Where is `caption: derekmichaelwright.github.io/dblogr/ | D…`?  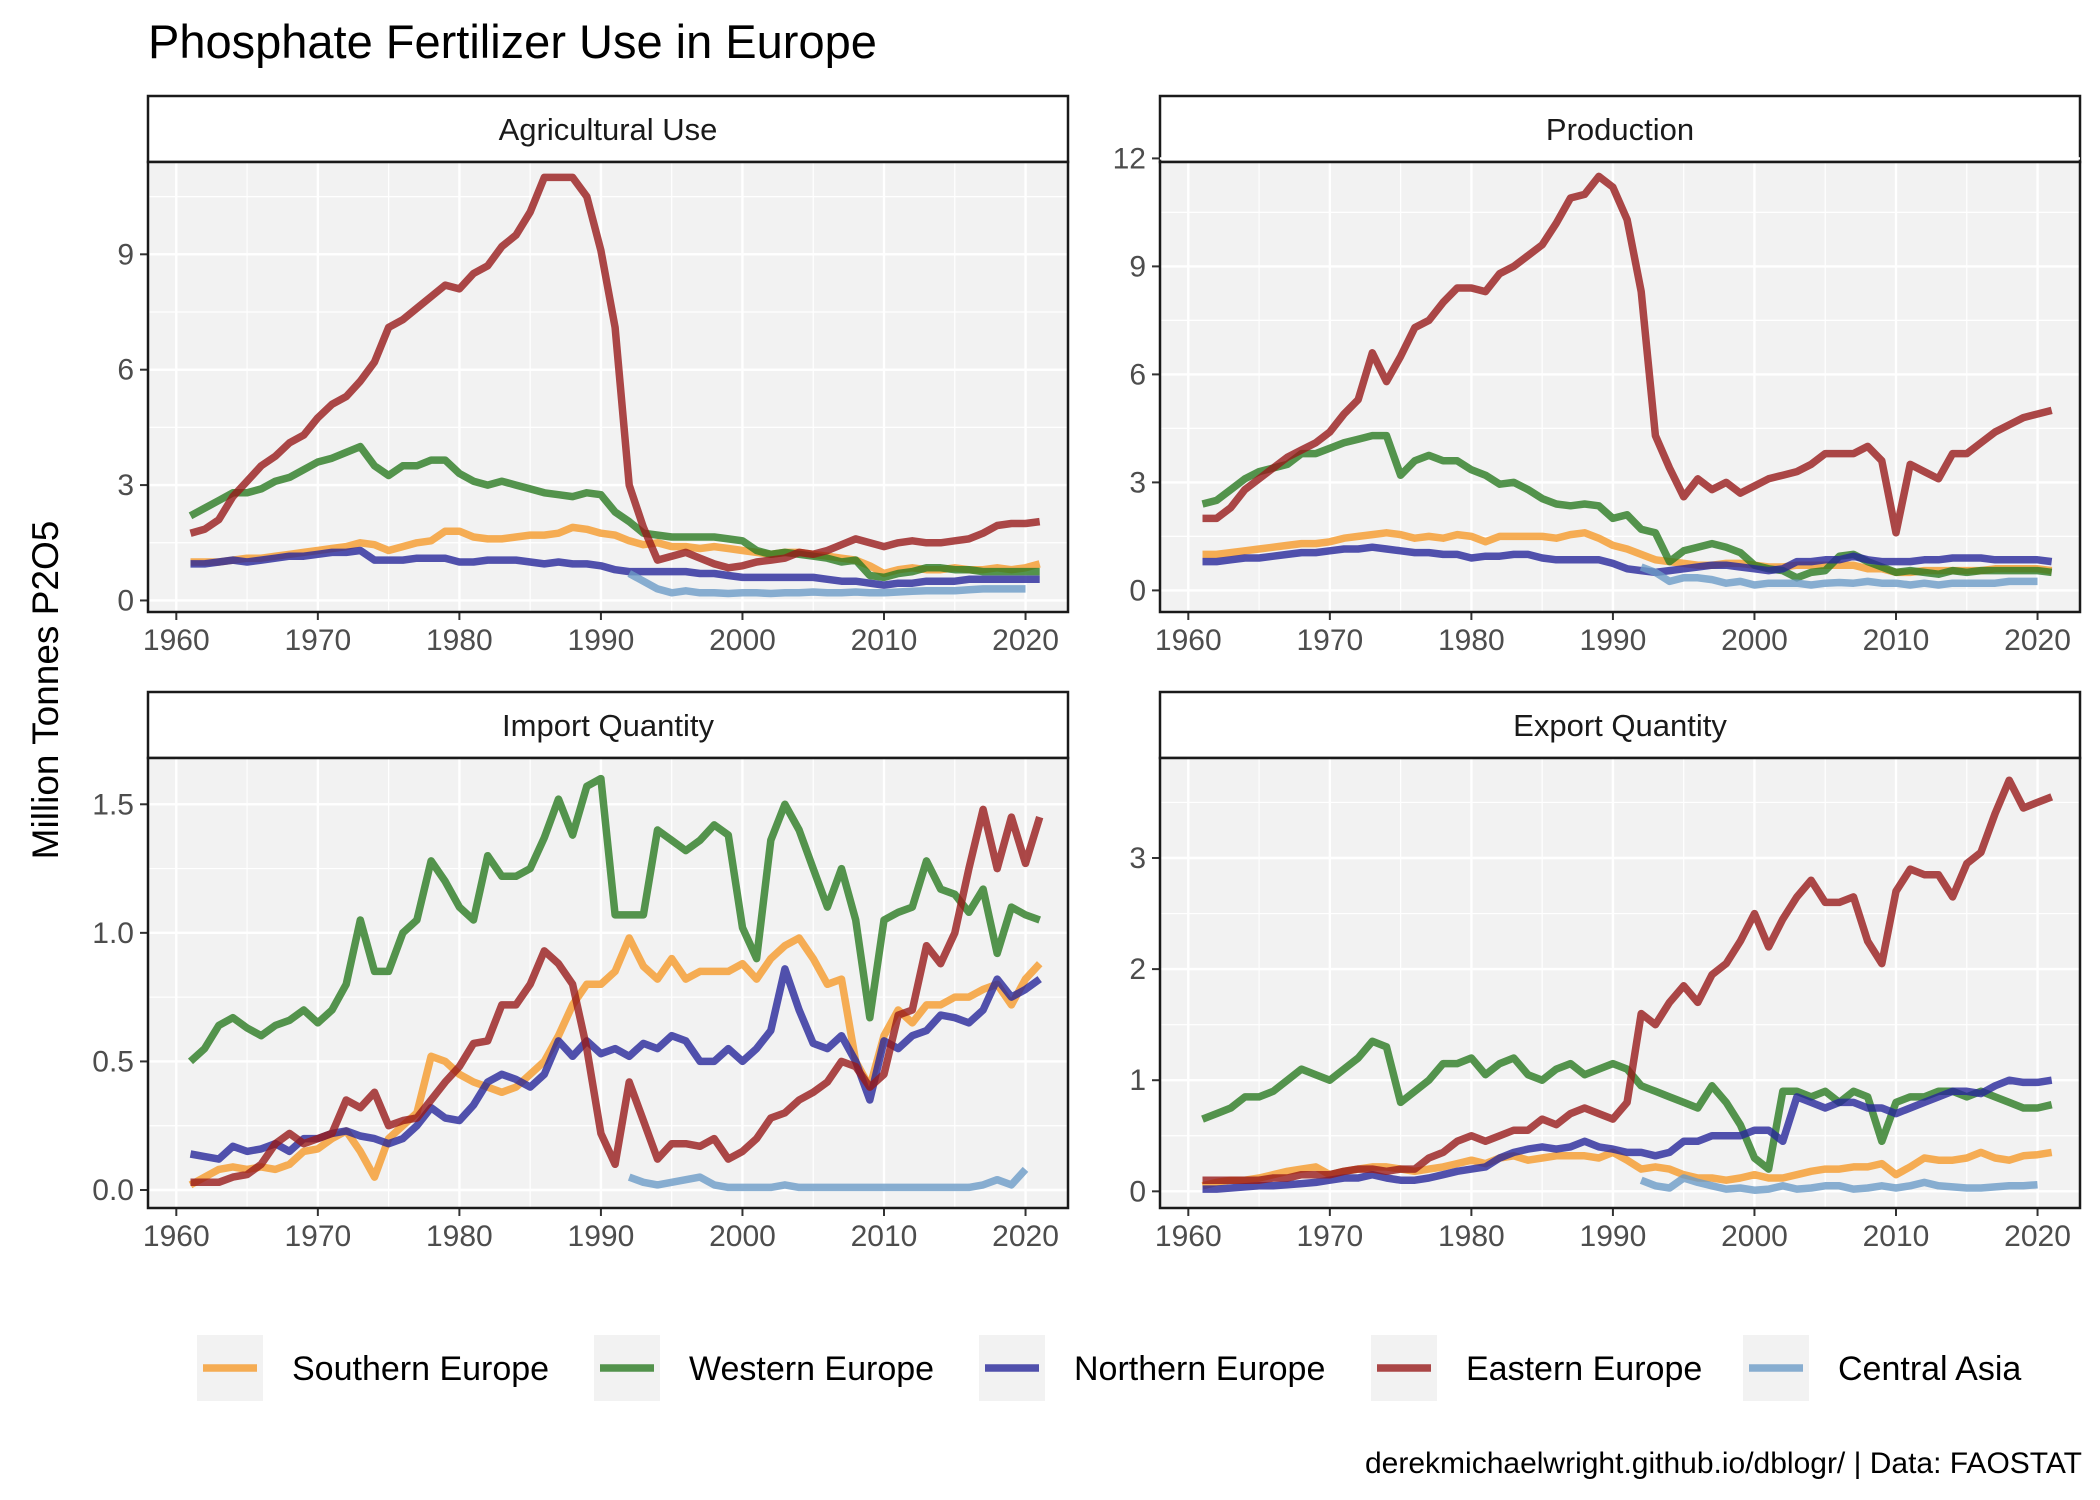
caption: derekmichaelwright.github.io/dblogr/ | D… is located at coordinates (1723, 1463).